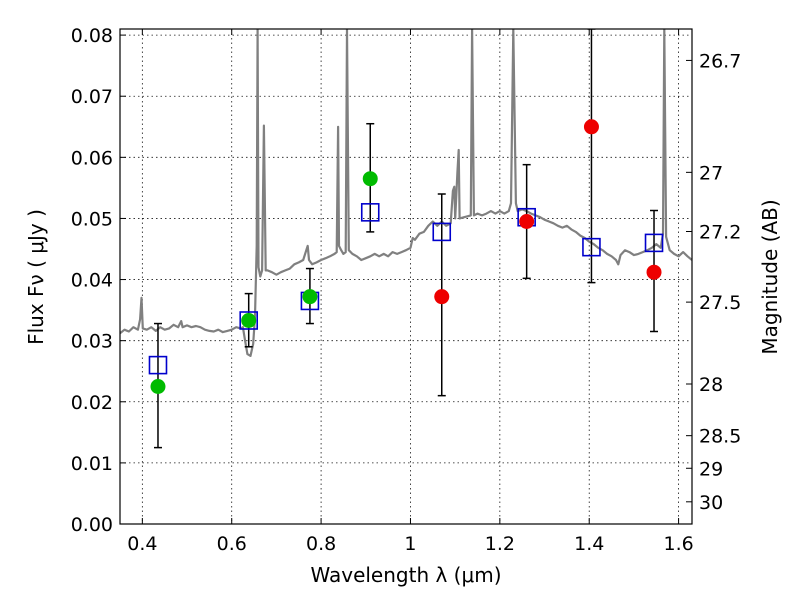 The image size is (800, 600). What do you see at coordinates (711, 469) in the screenshot?
I see `y2-tick-label: 29` at bounding box center [711, 469].